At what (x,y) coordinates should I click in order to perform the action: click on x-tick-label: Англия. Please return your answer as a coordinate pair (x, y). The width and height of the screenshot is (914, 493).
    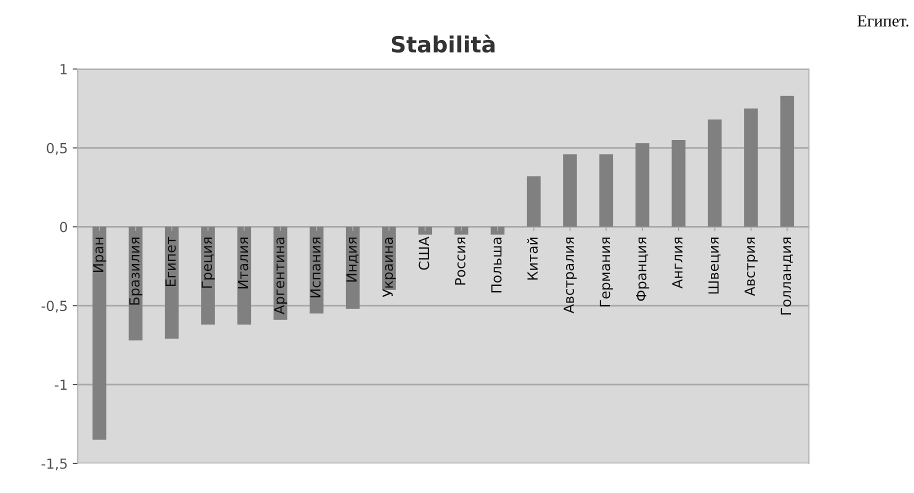
    Looking at the image, I should click on (677, 263).